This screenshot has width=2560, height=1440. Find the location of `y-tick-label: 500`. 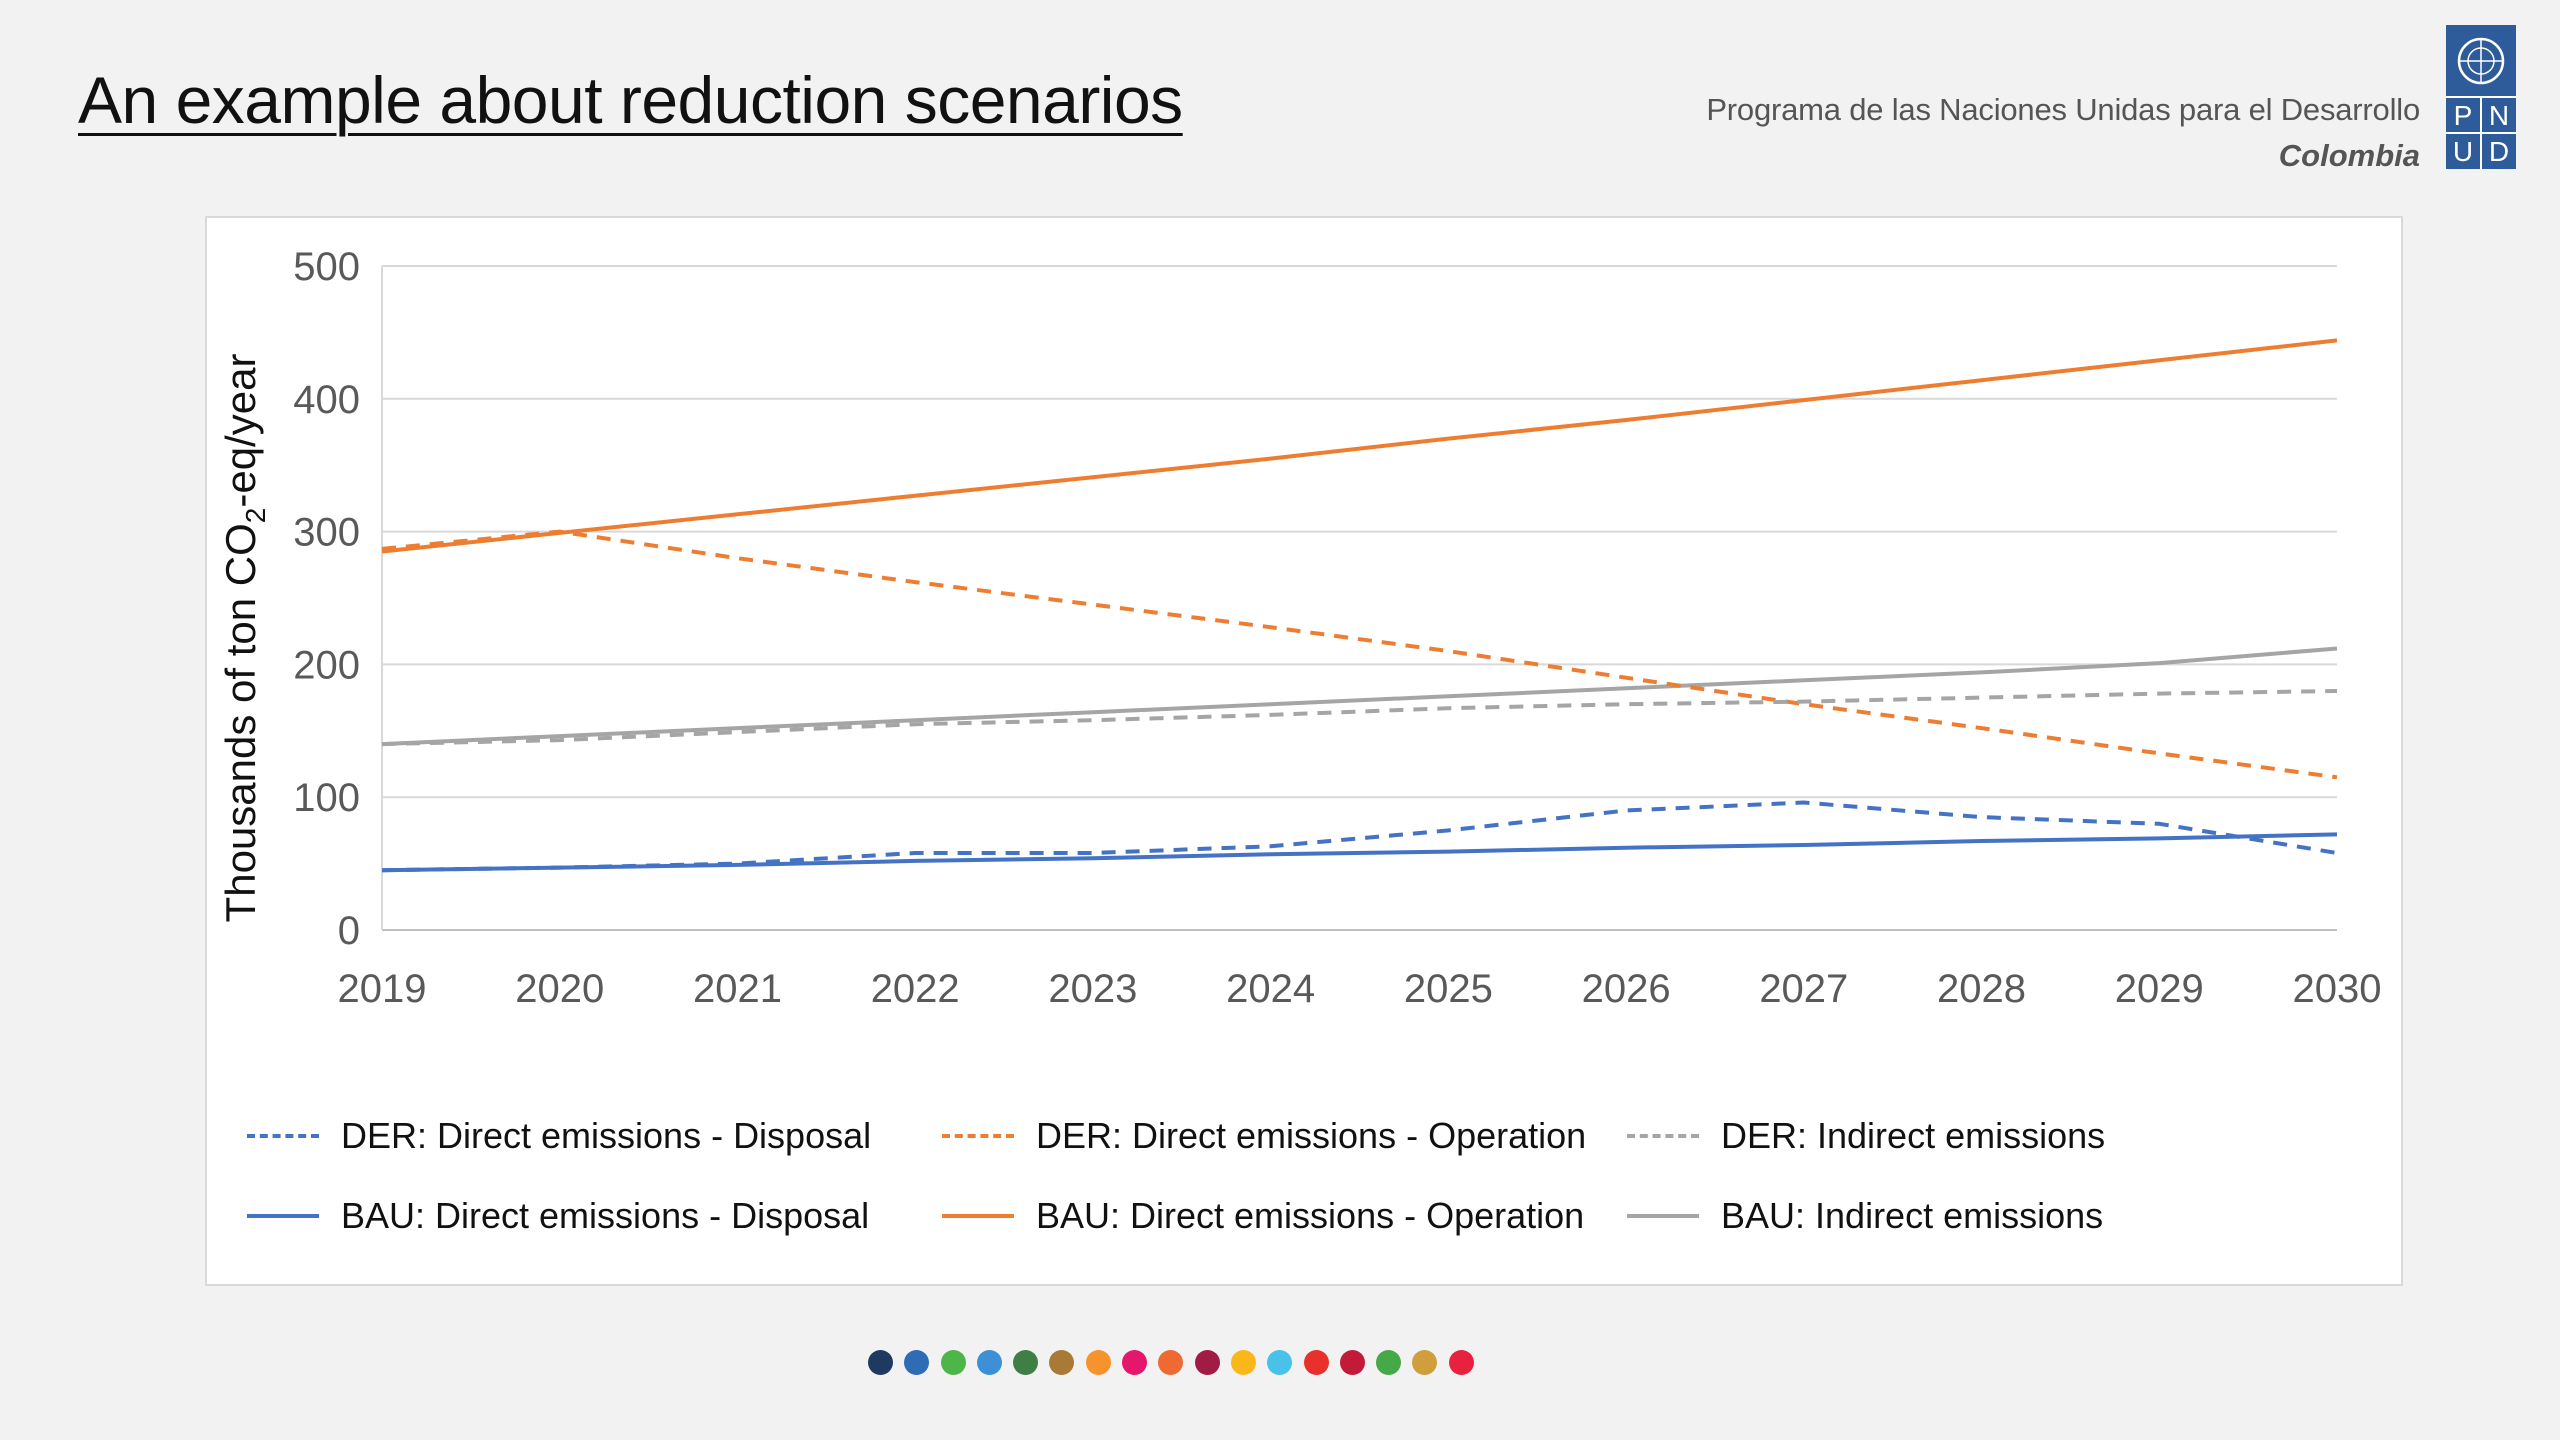

y-tick-label: 500 is located at coordinates (326, 267).